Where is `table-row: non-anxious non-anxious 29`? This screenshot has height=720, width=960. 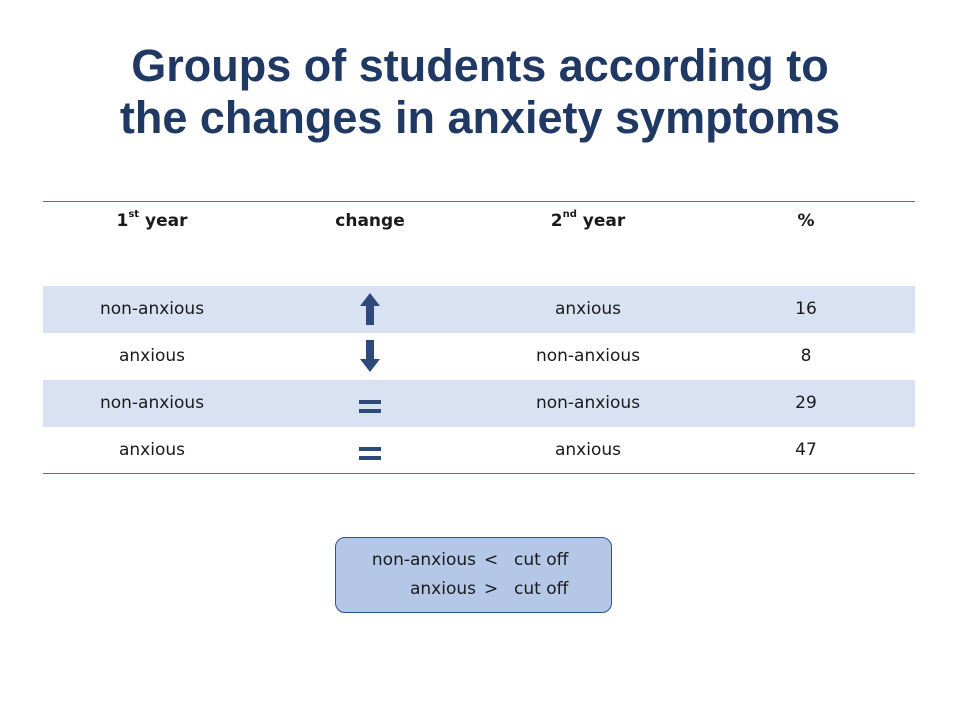
table-row: non-anxious non-anxious 29 is located at coordinates (479, 403).